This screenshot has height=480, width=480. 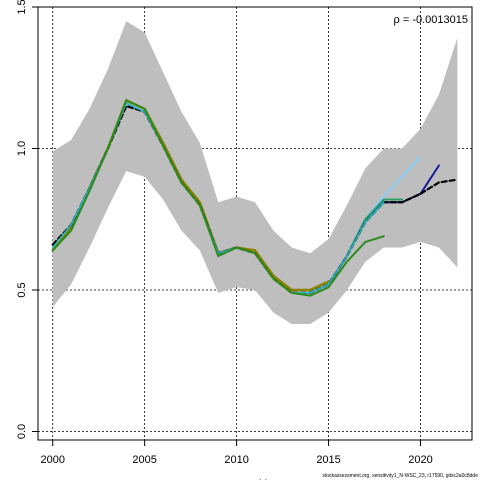 I want to click on y-tick-label-0: 0.0, so click(x=22, y=431).